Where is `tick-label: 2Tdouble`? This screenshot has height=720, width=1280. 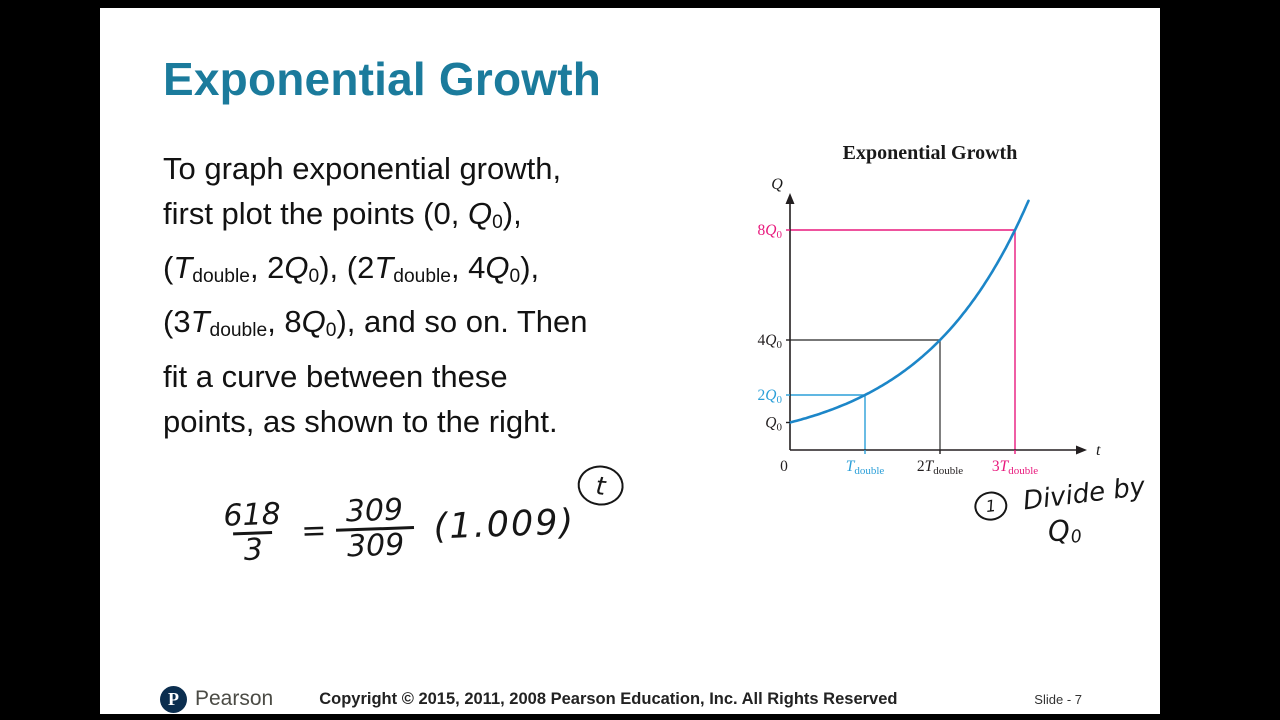
tick-label: 2Tdouble is located at coordinates (940, 467).